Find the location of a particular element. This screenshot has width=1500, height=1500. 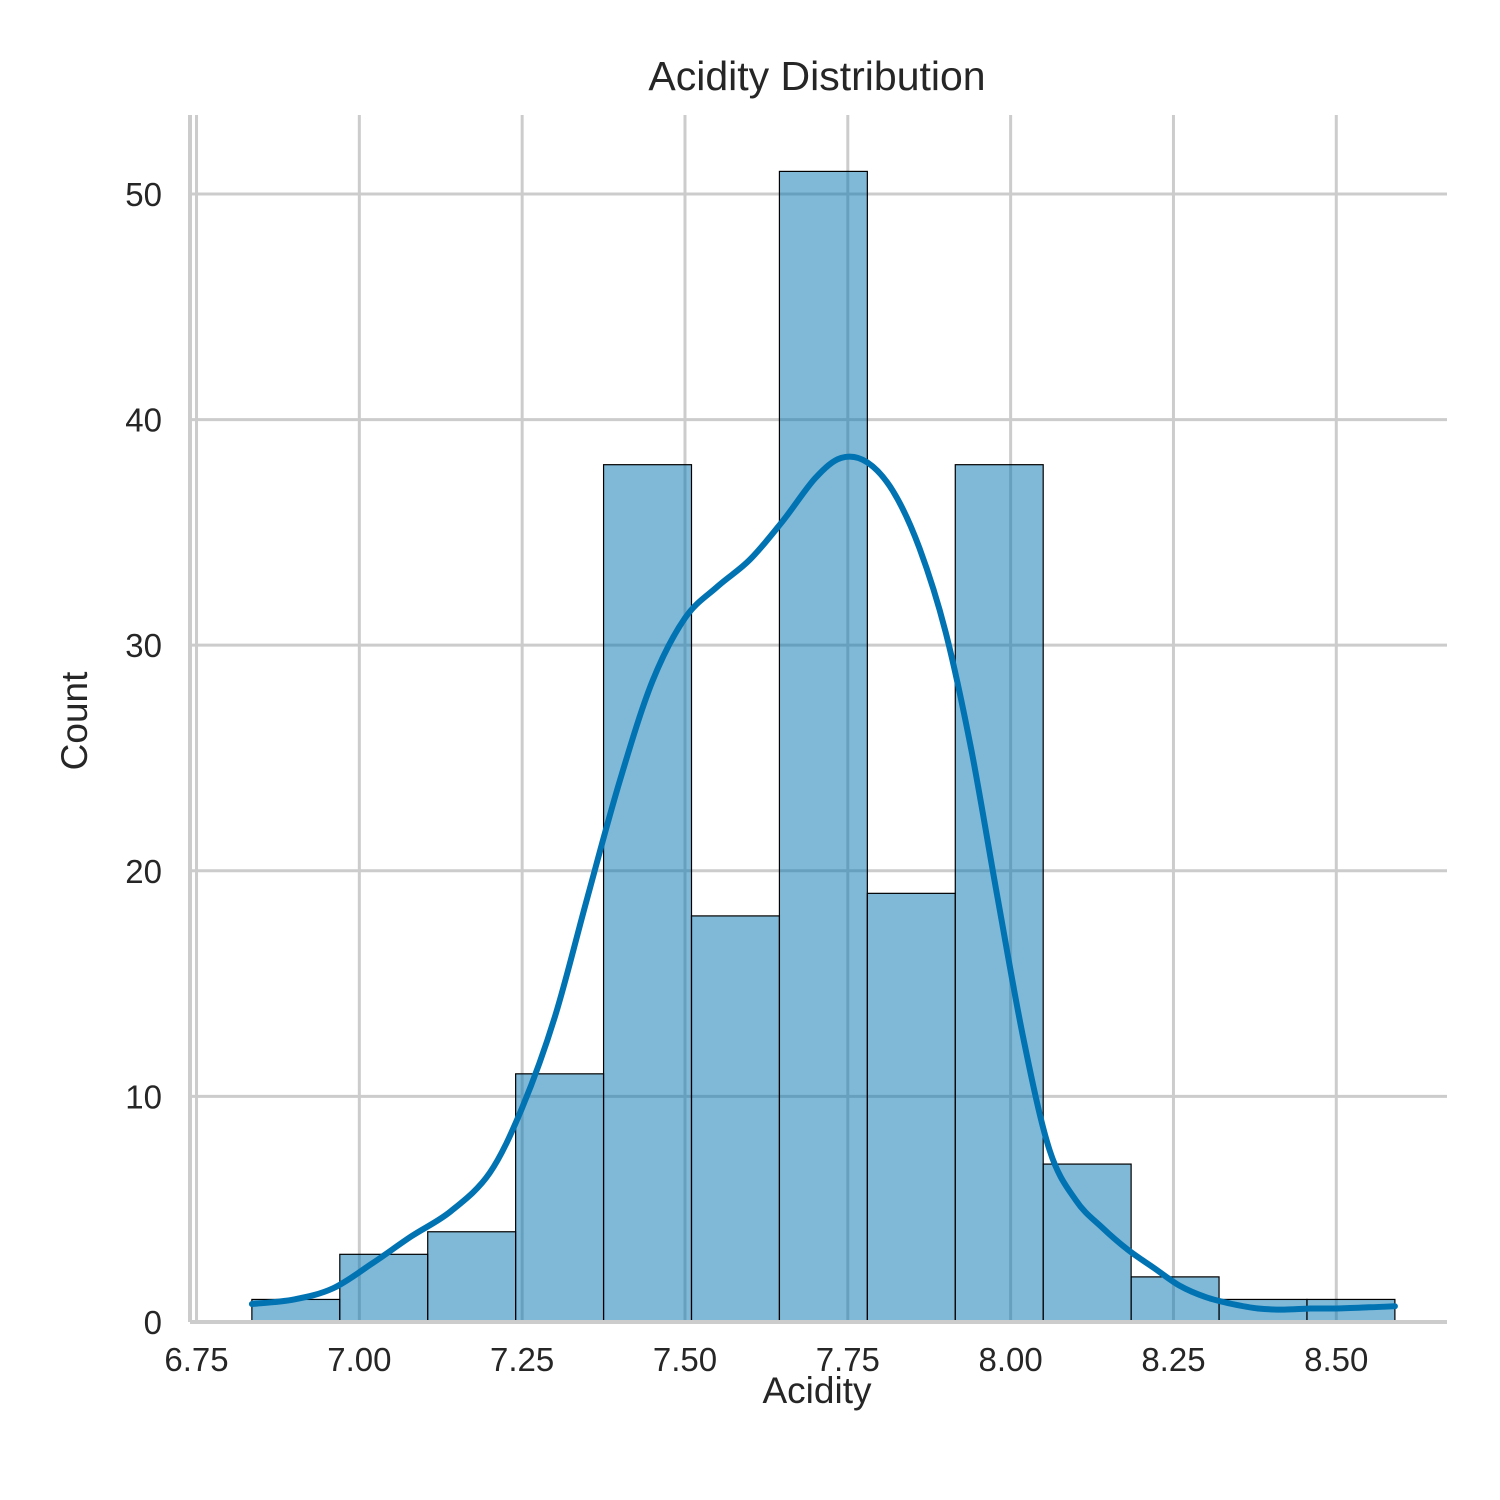

x-tick-label: 7.00 is located at coordinates (359, 1359).